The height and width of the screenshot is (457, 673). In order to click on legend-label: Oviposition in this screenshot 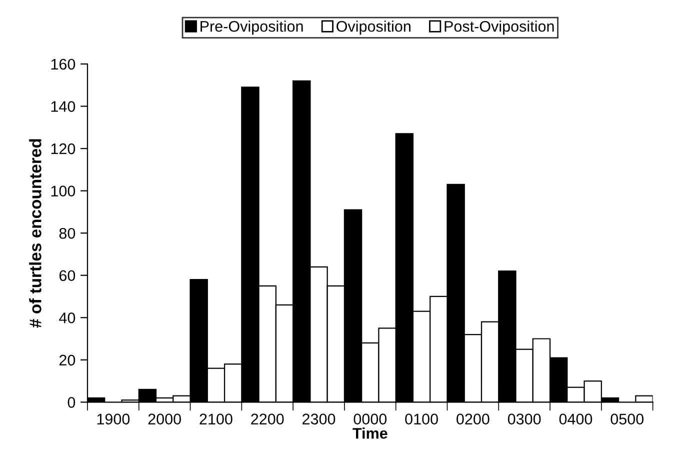, I will do `click(373, 27)`.